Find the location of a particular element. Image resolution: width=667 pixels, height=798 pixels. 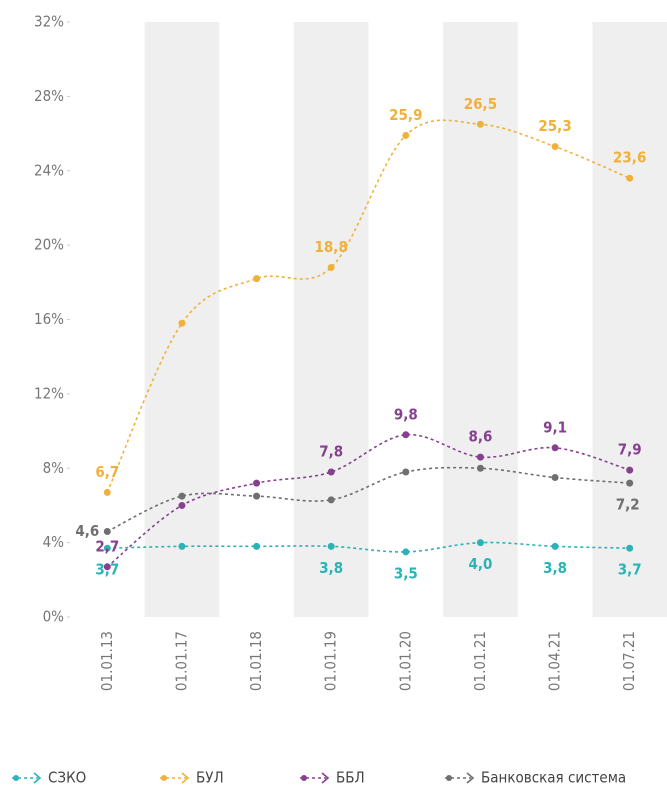

y-tick-label: 4% is located at coordinates (54, 542).